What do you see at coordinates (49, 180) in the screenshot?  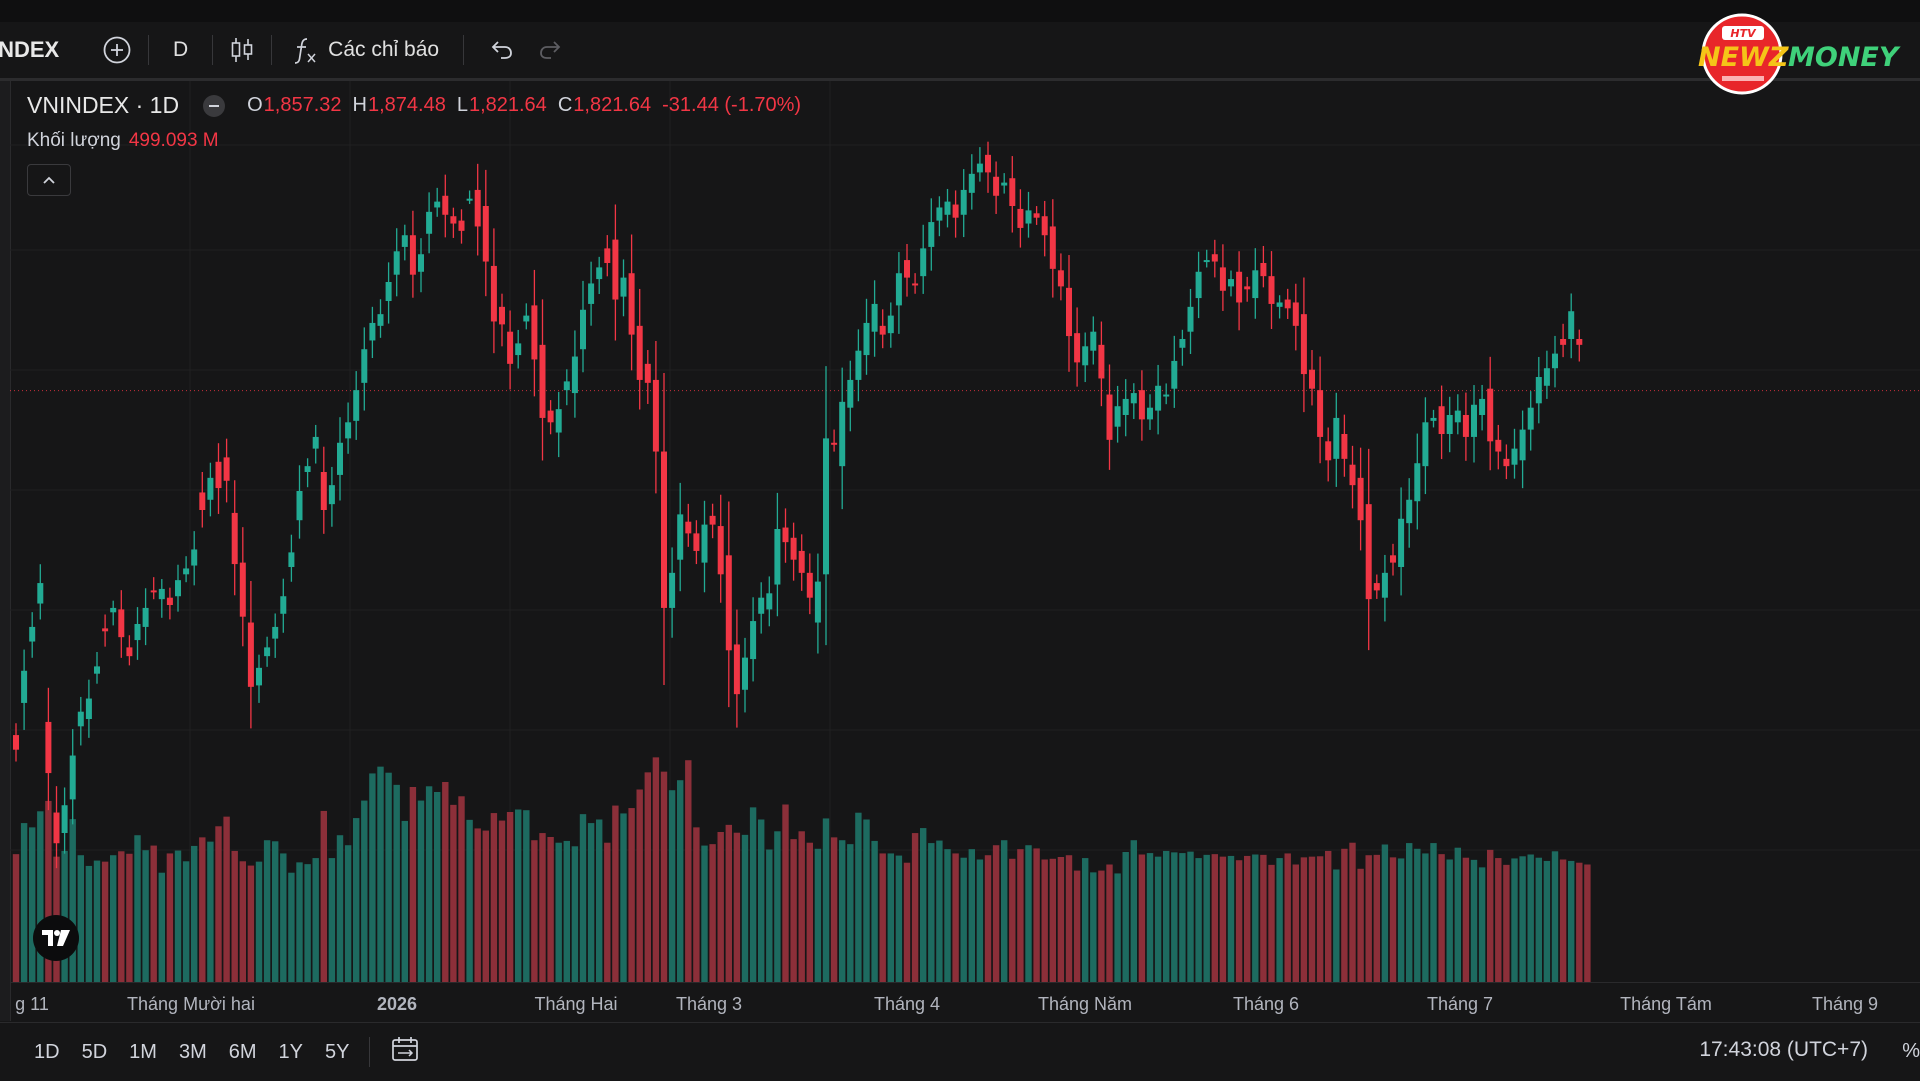 I see `collapse-legend-button` at bounding box center [49, 180].